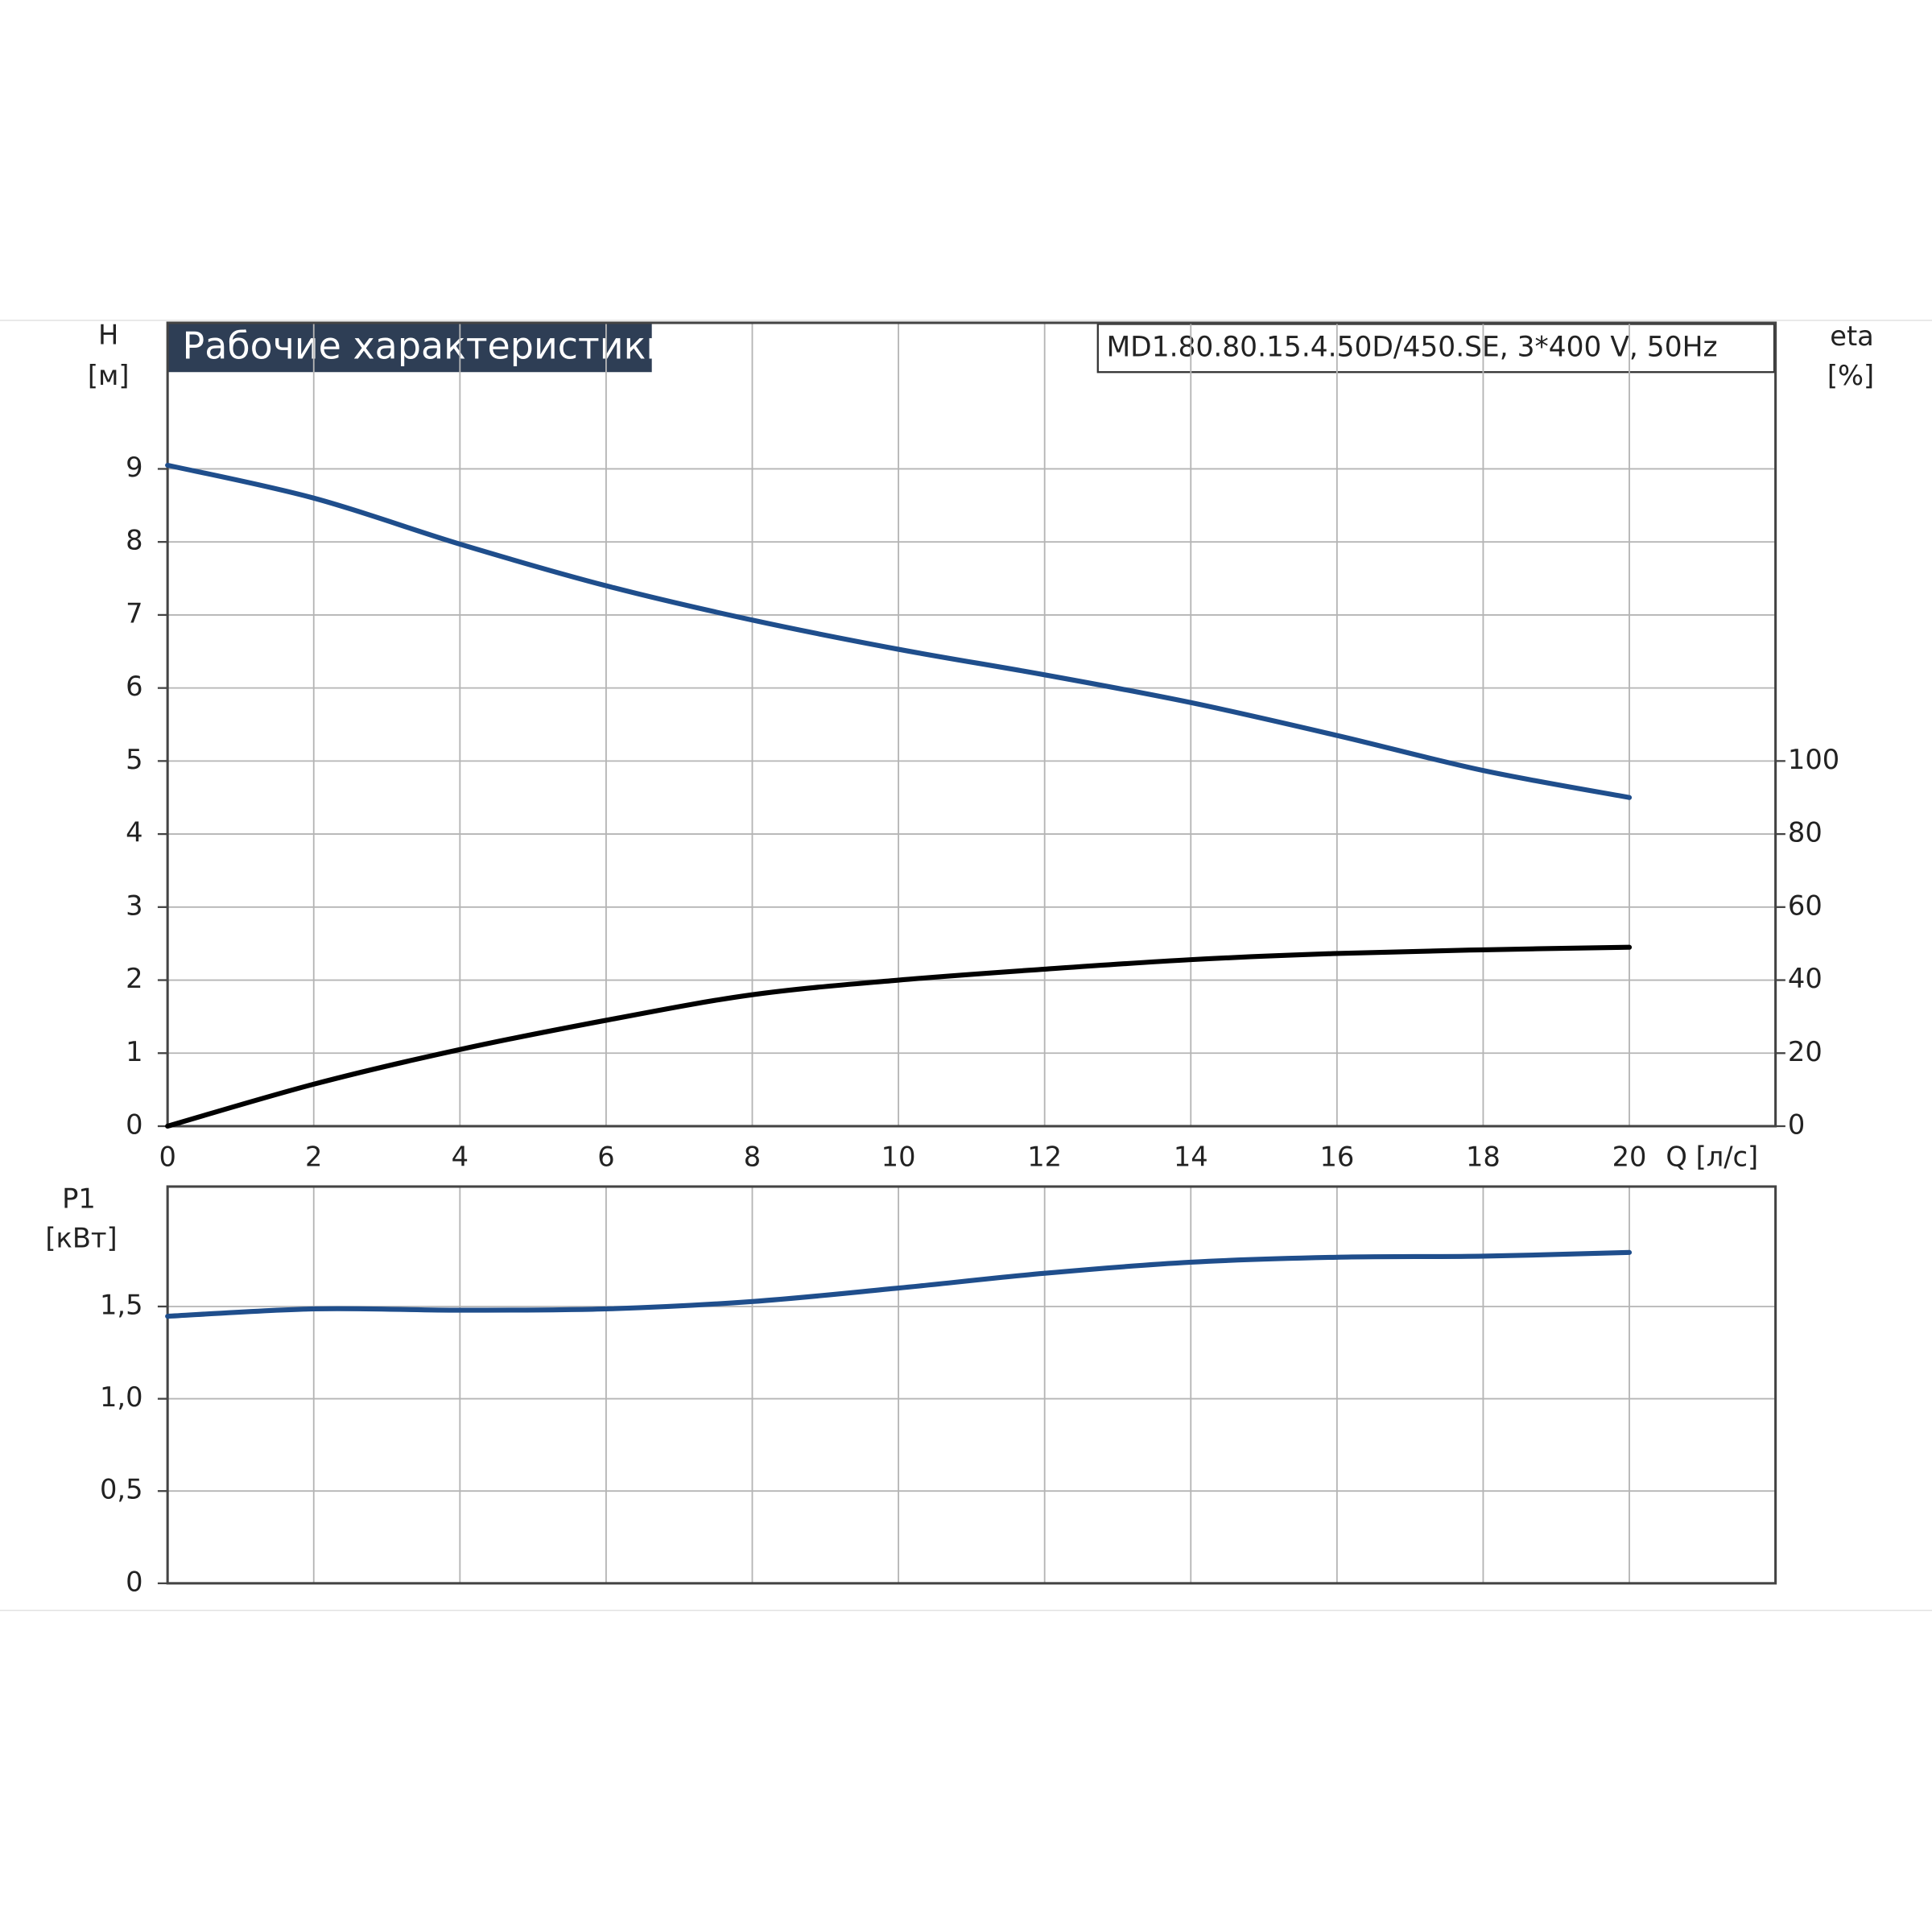 Image resolution: width=1932 pixels, height=1932 pixels. I want to click on y2-axis-unit: [%], so click(1851, 375).